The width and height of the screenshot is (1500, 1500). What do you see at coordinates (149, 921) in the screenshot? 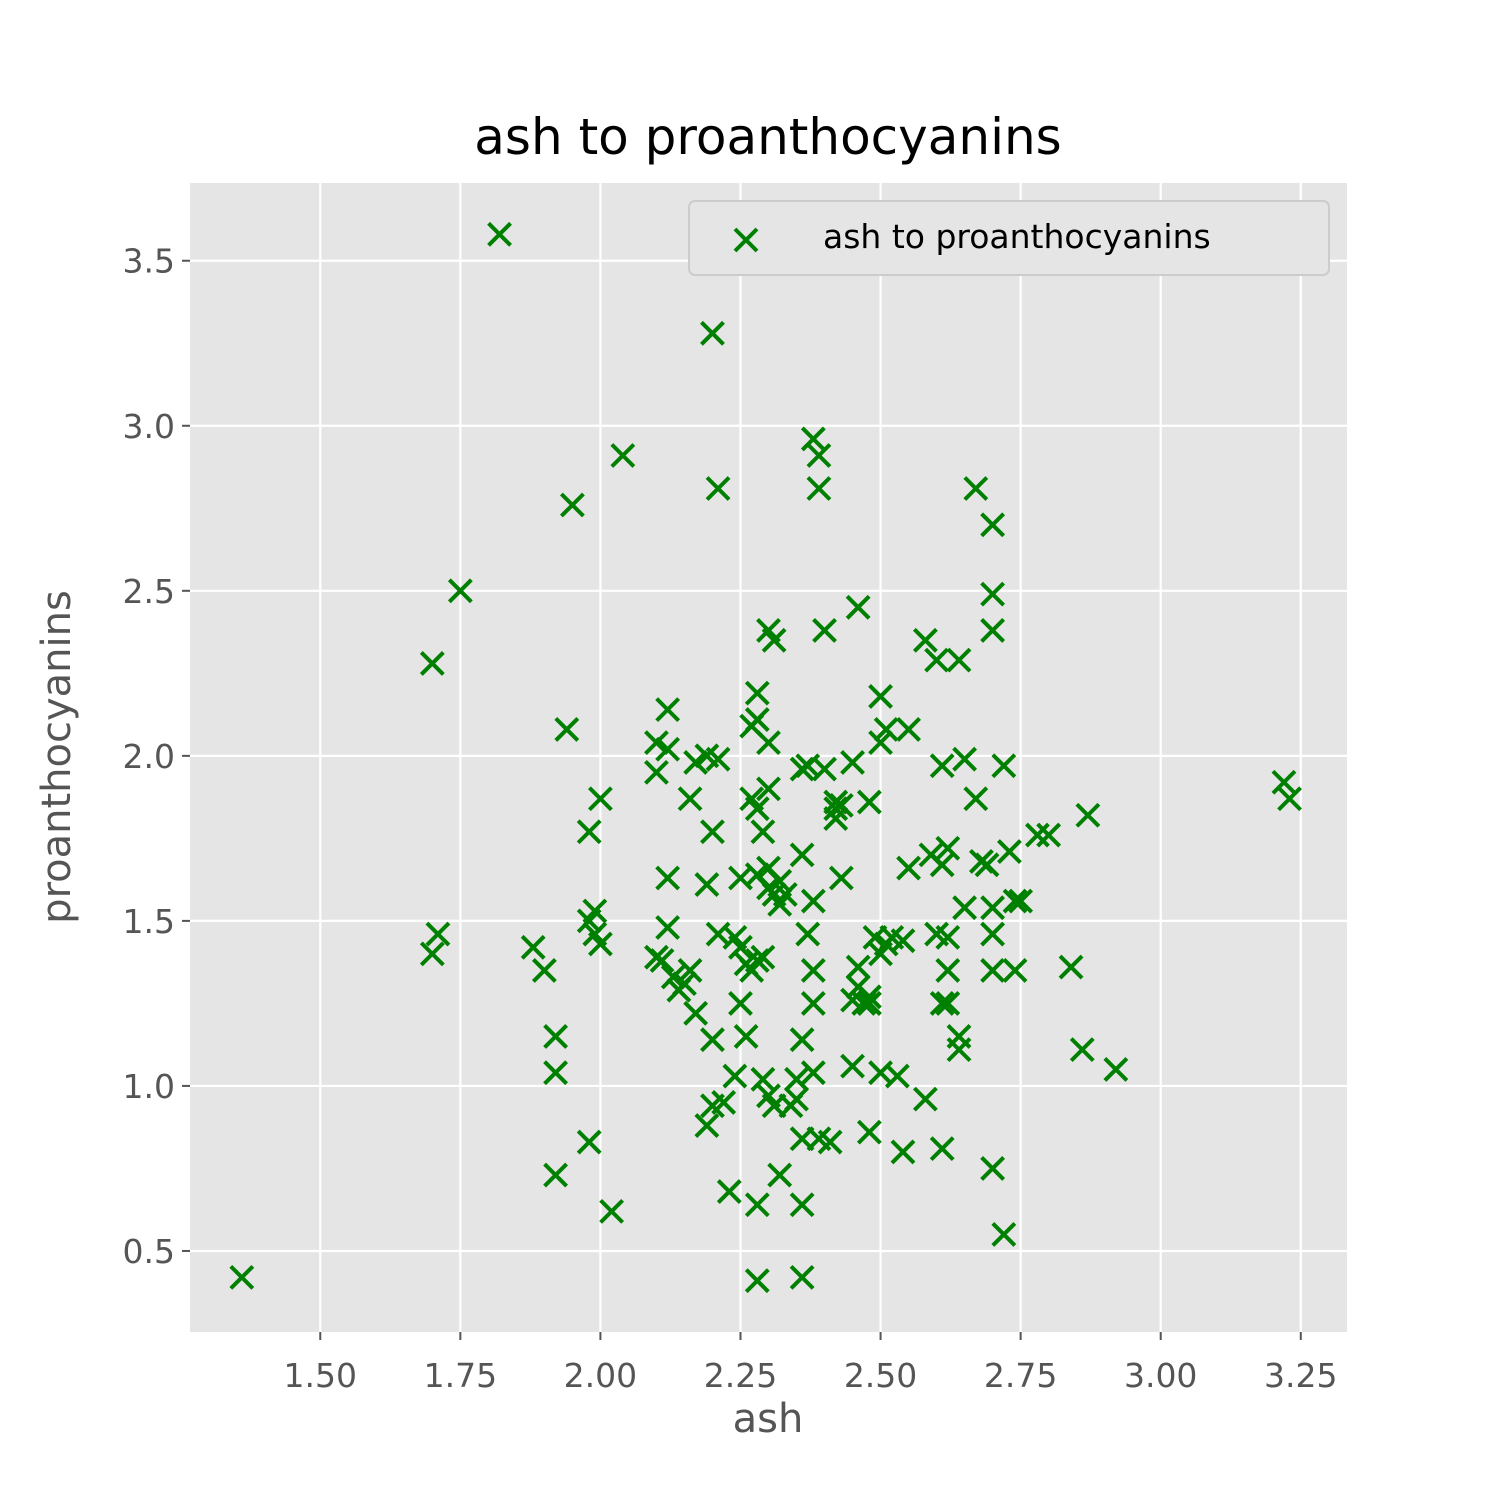
I see `y-tick-label: 1.5` at bounding box center [149, 921].